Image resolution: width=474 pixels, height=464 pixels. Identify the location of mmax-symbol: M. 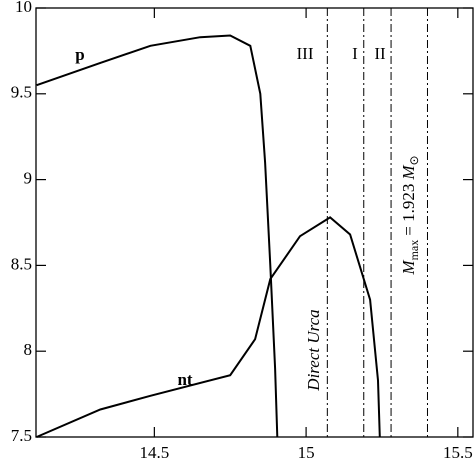
(408, 268).